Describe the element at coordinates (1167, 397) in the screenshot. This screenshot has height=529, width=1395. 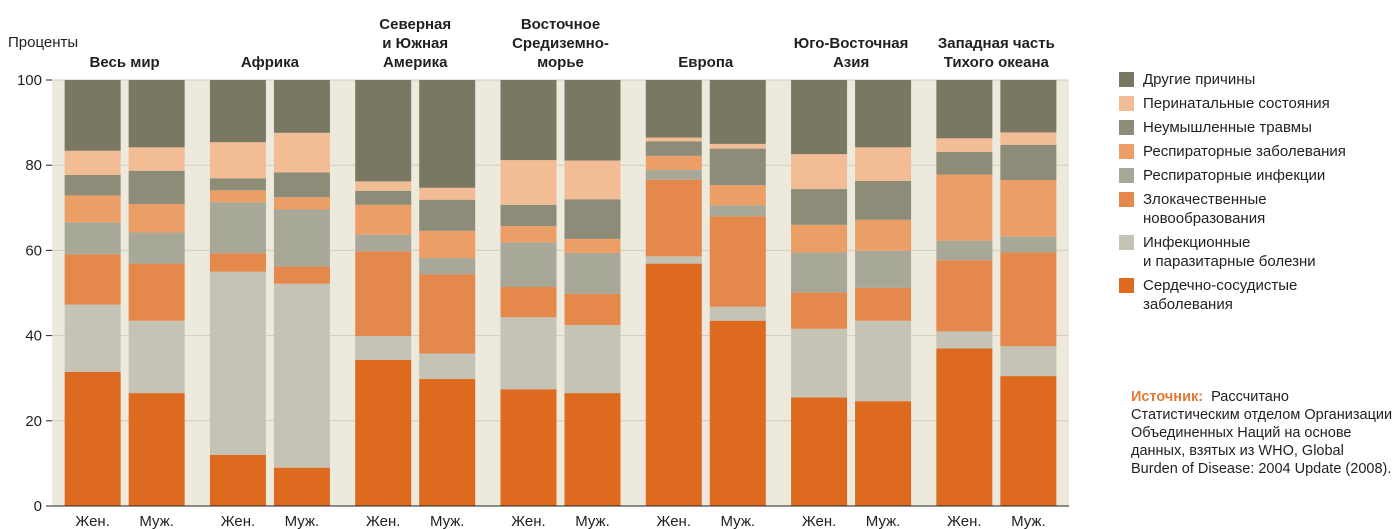
I see `source-label: Источник:` at that location.